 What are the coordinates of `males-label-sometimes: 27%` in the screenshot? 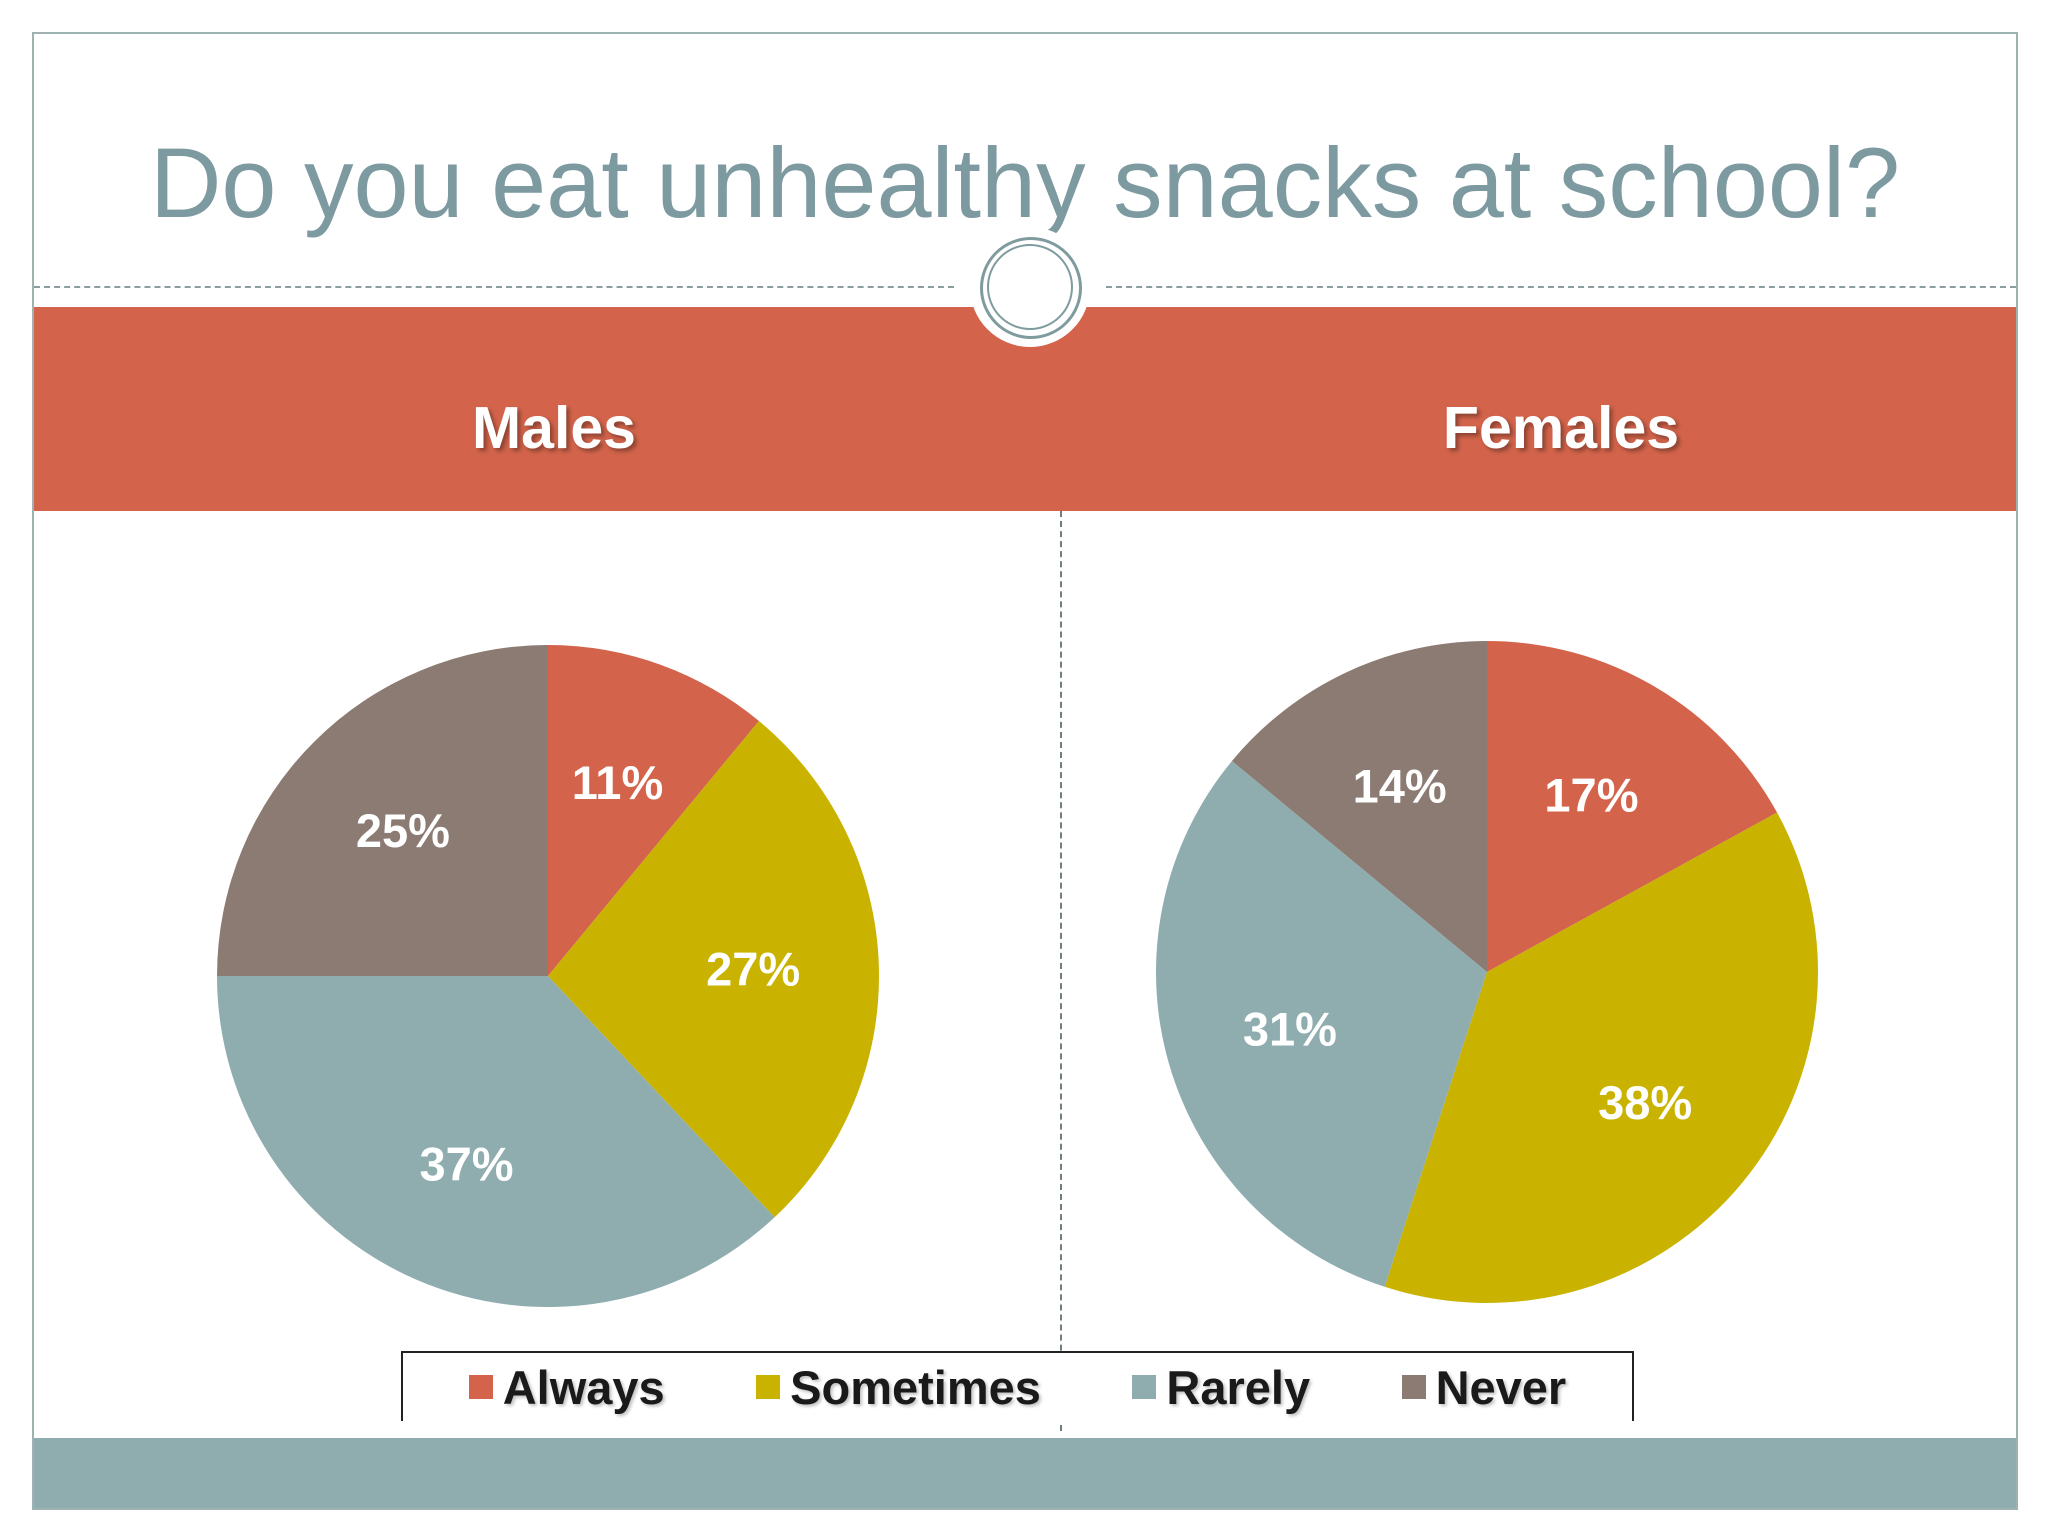 It's located at (753, 969).